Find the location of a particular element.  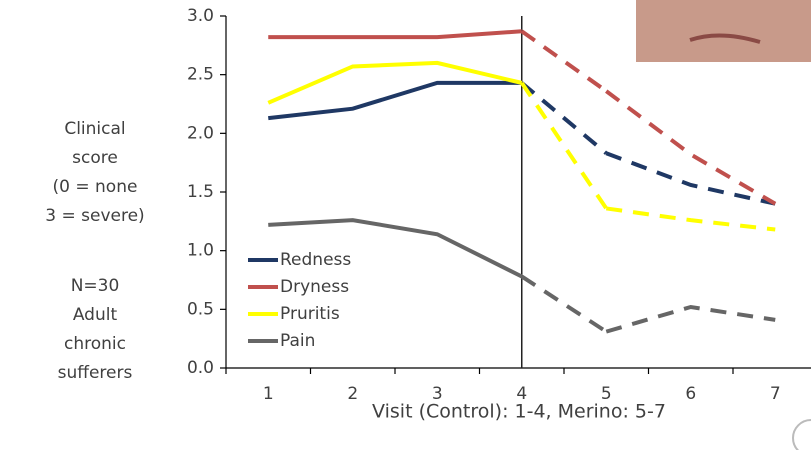

logo is located at coordinates (801, 434).